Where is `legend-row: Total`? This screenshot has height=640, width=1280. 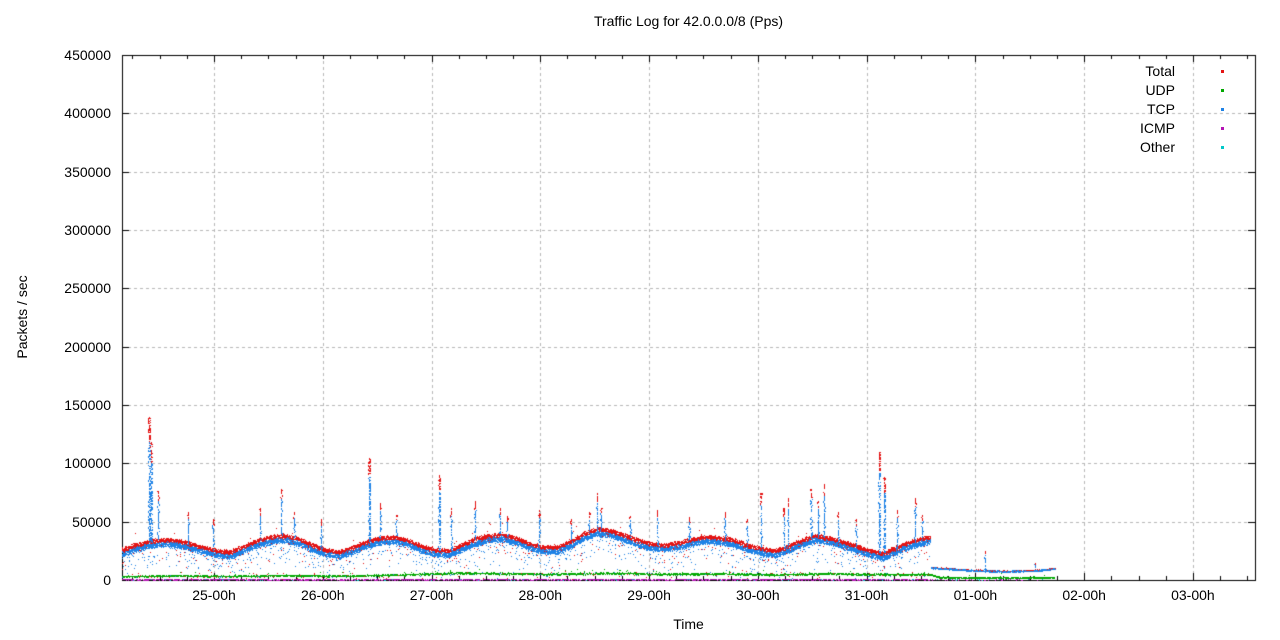
legend-row: Total is located at coordinates (640, 71).